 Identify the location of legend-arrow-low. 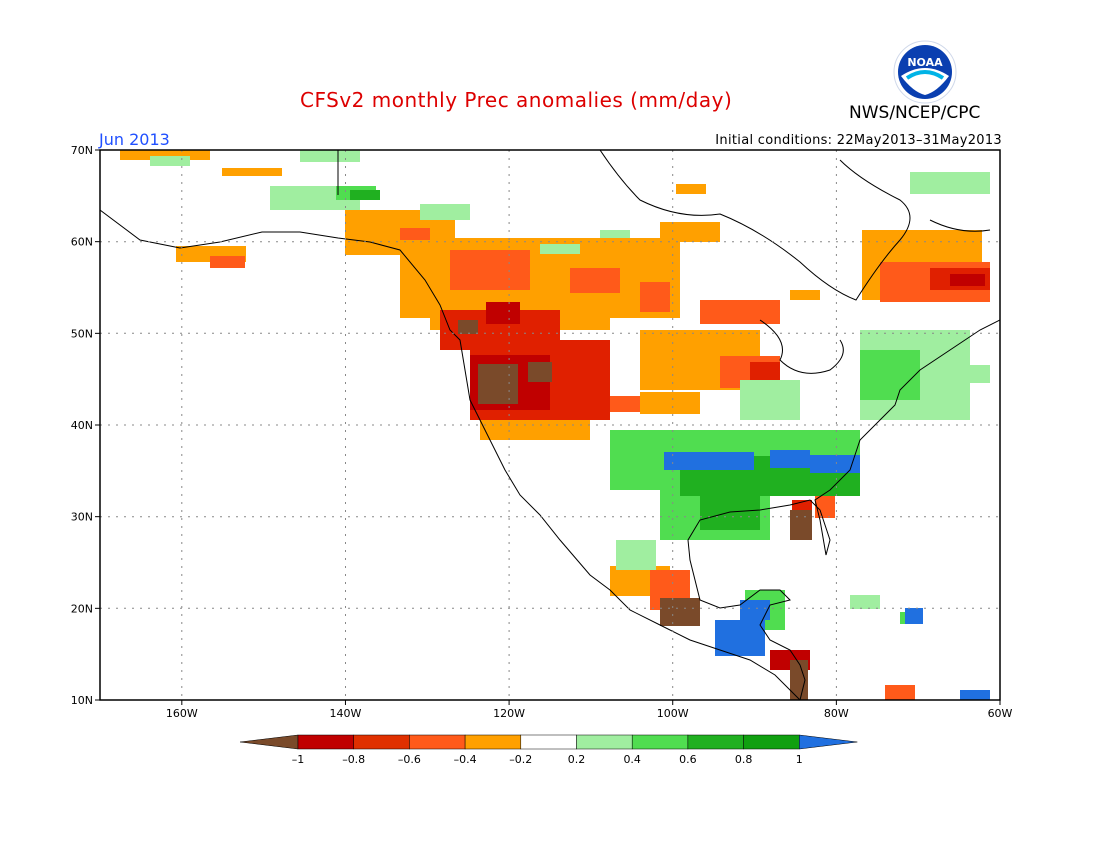
(269, 742).